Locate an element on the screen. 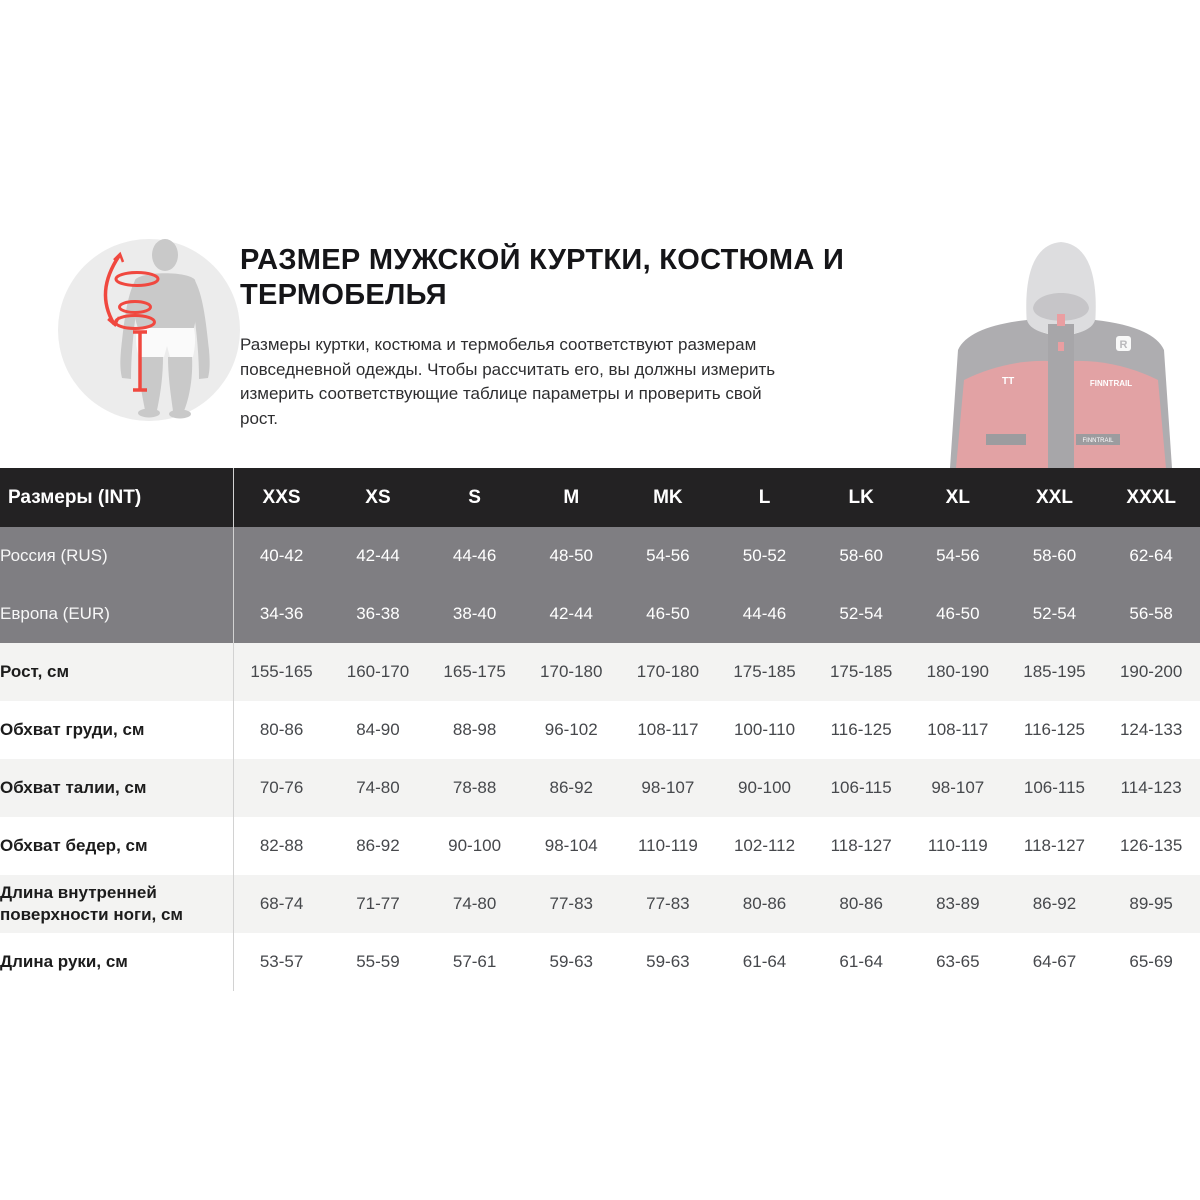  size-value-cell: 40-42 is located at coordinates (281, 556).